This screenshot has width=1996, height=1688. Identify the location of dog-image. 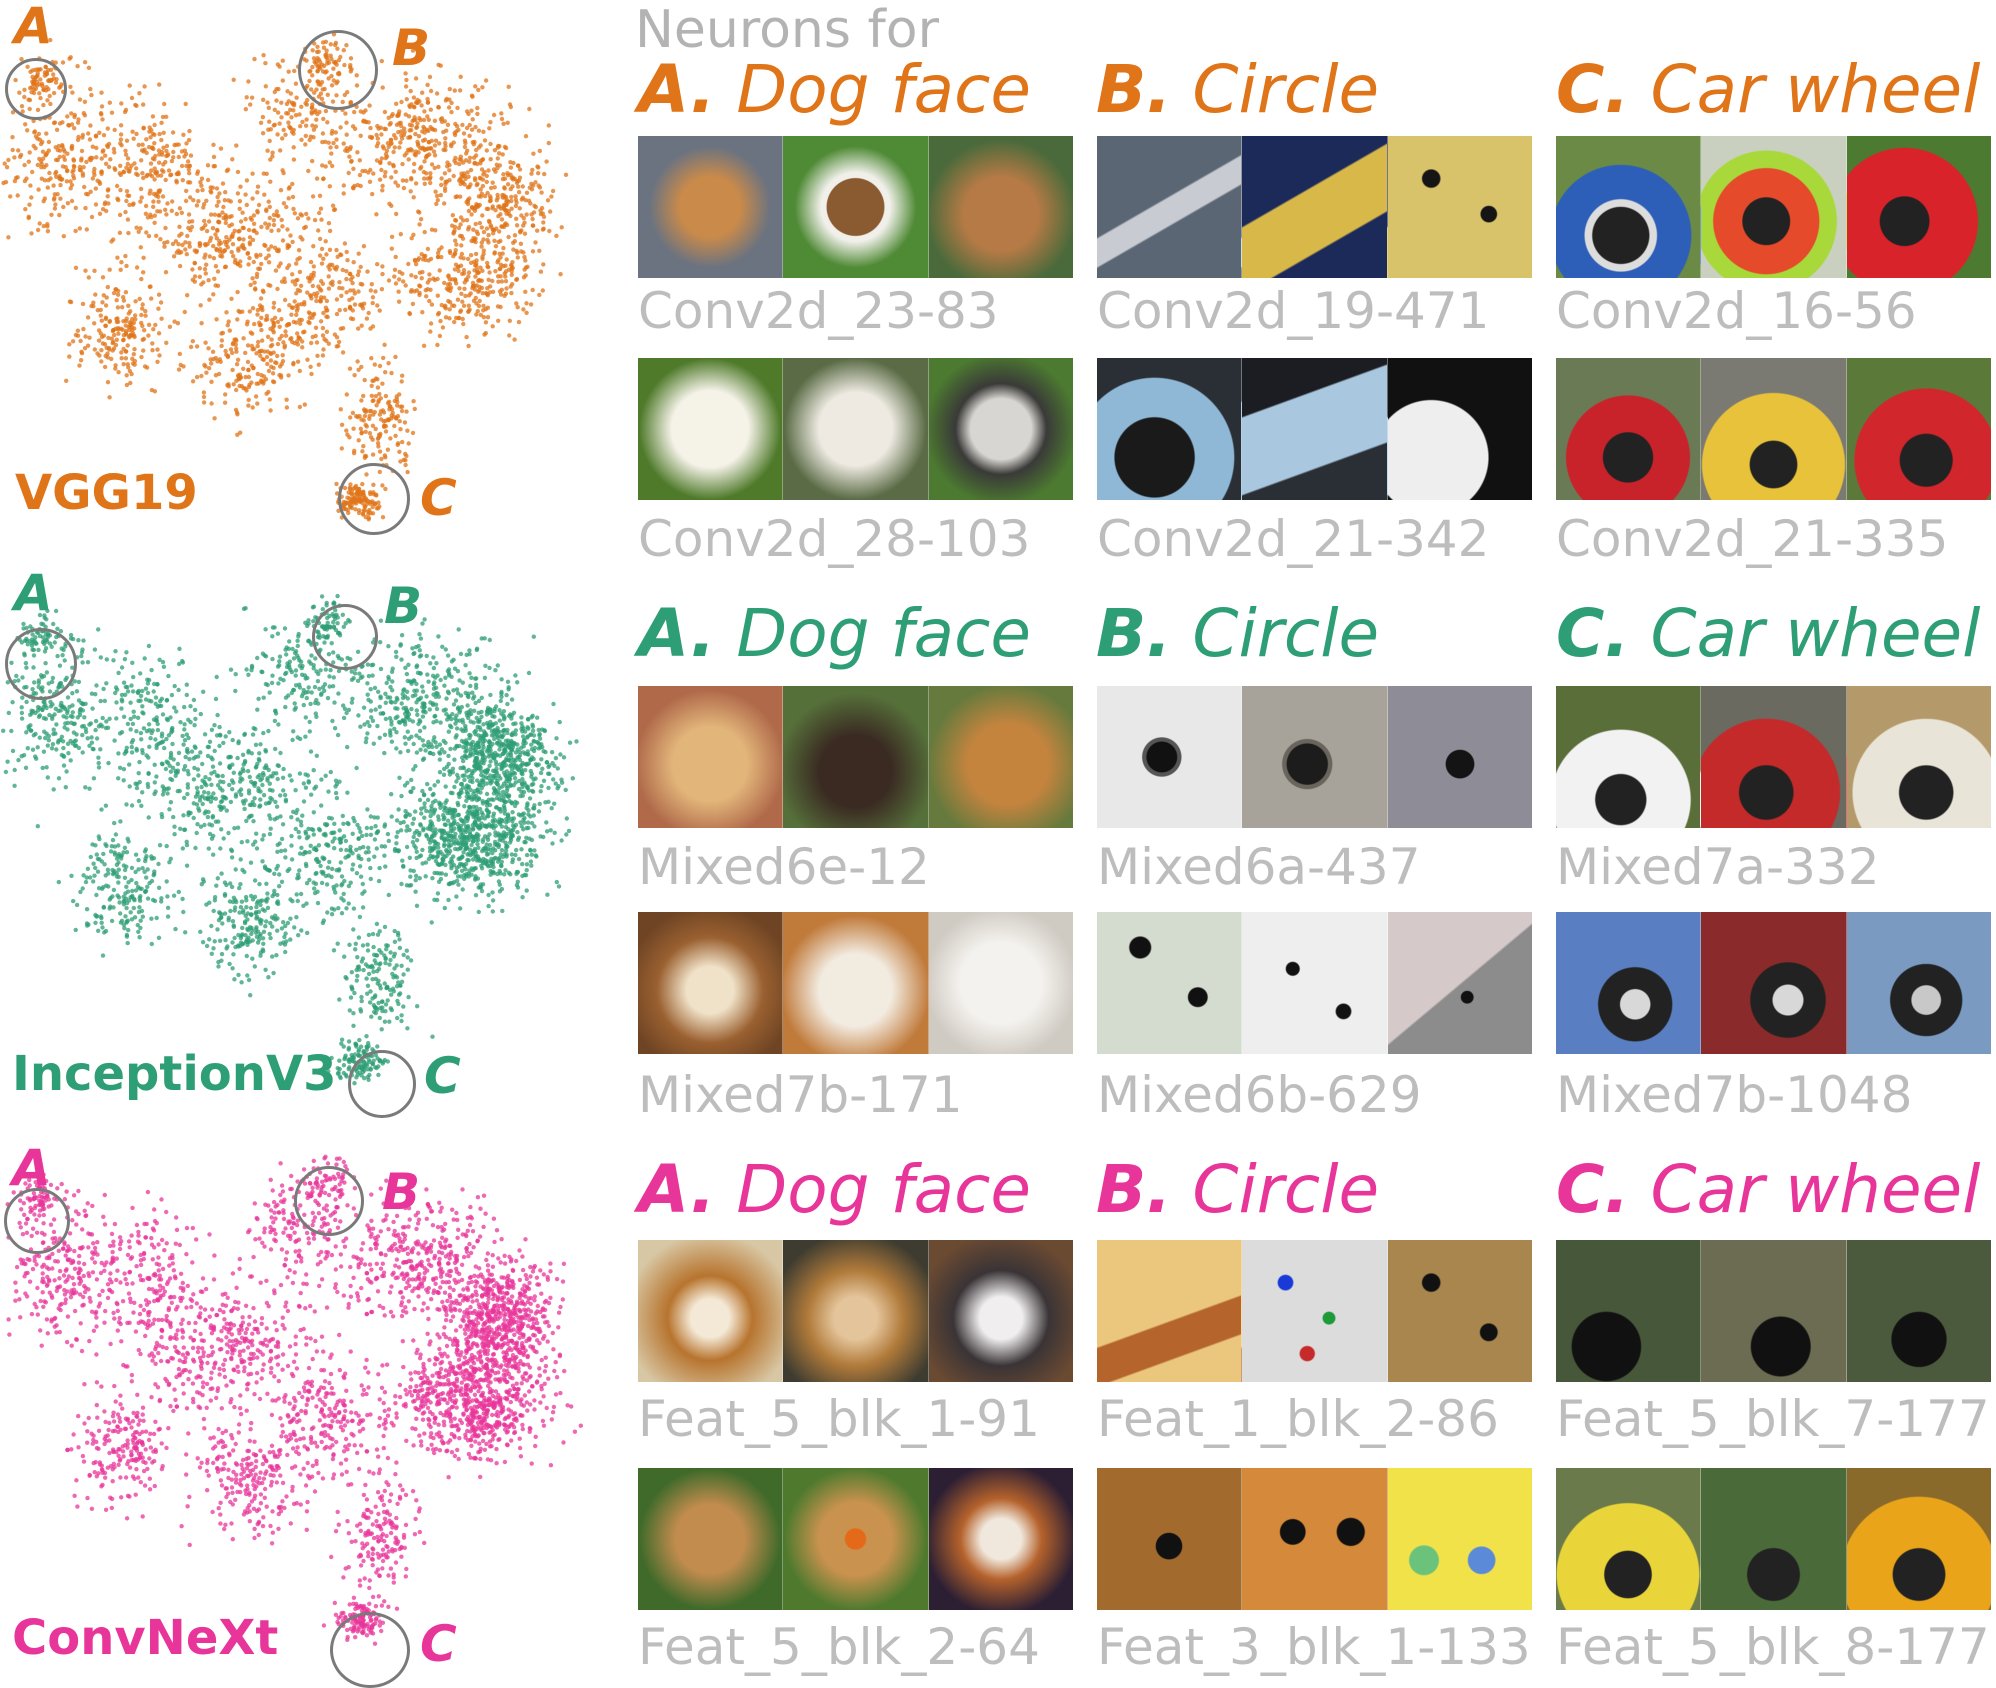
(1000, 429).